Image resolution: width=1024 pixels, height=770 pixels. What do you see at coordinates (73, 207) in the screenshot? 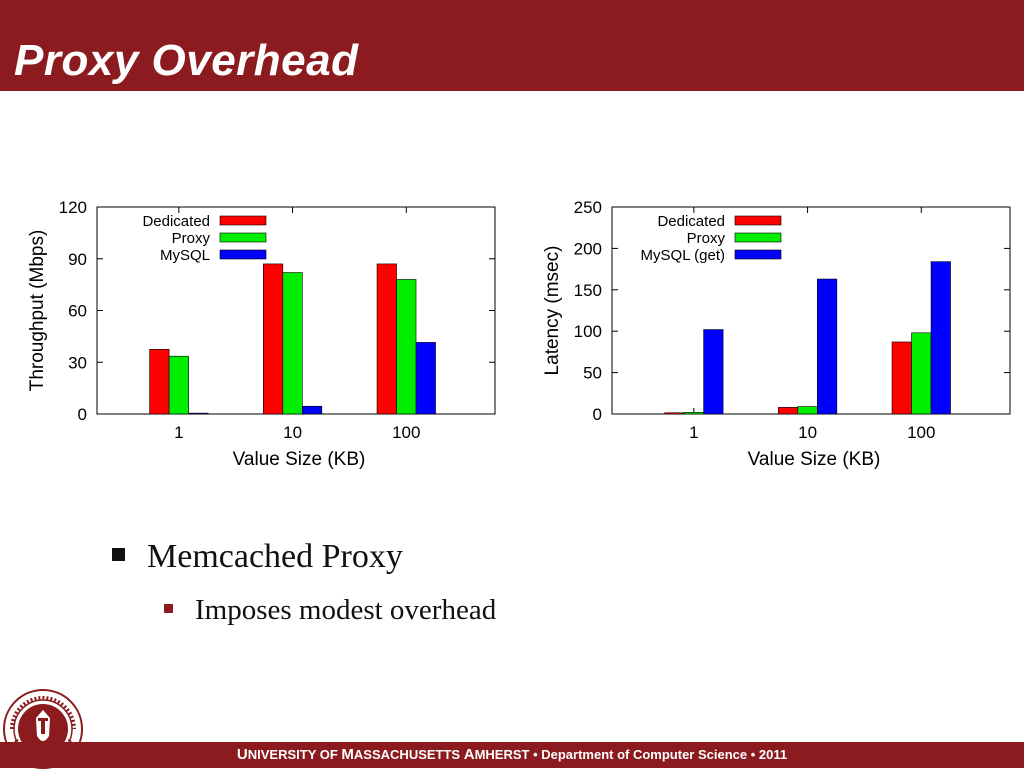
I see `y-tick-label: 120` at bounding box center [73, 207].